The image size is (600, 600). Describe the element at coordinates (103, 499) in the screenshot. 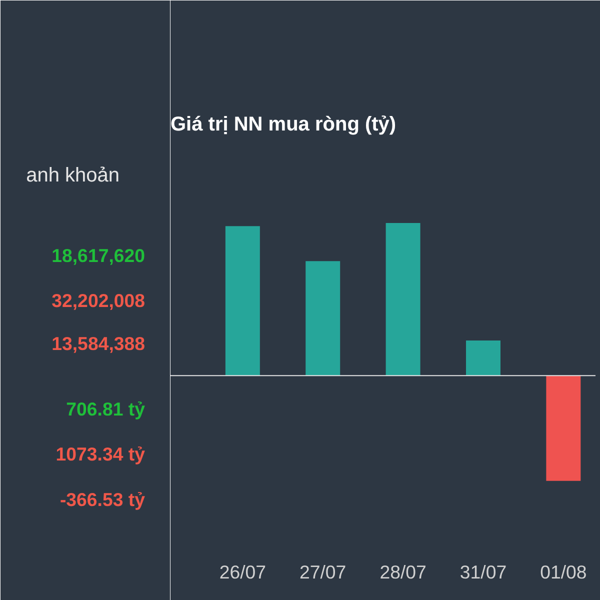

I see `text: -366.53 tỷ` at that location.